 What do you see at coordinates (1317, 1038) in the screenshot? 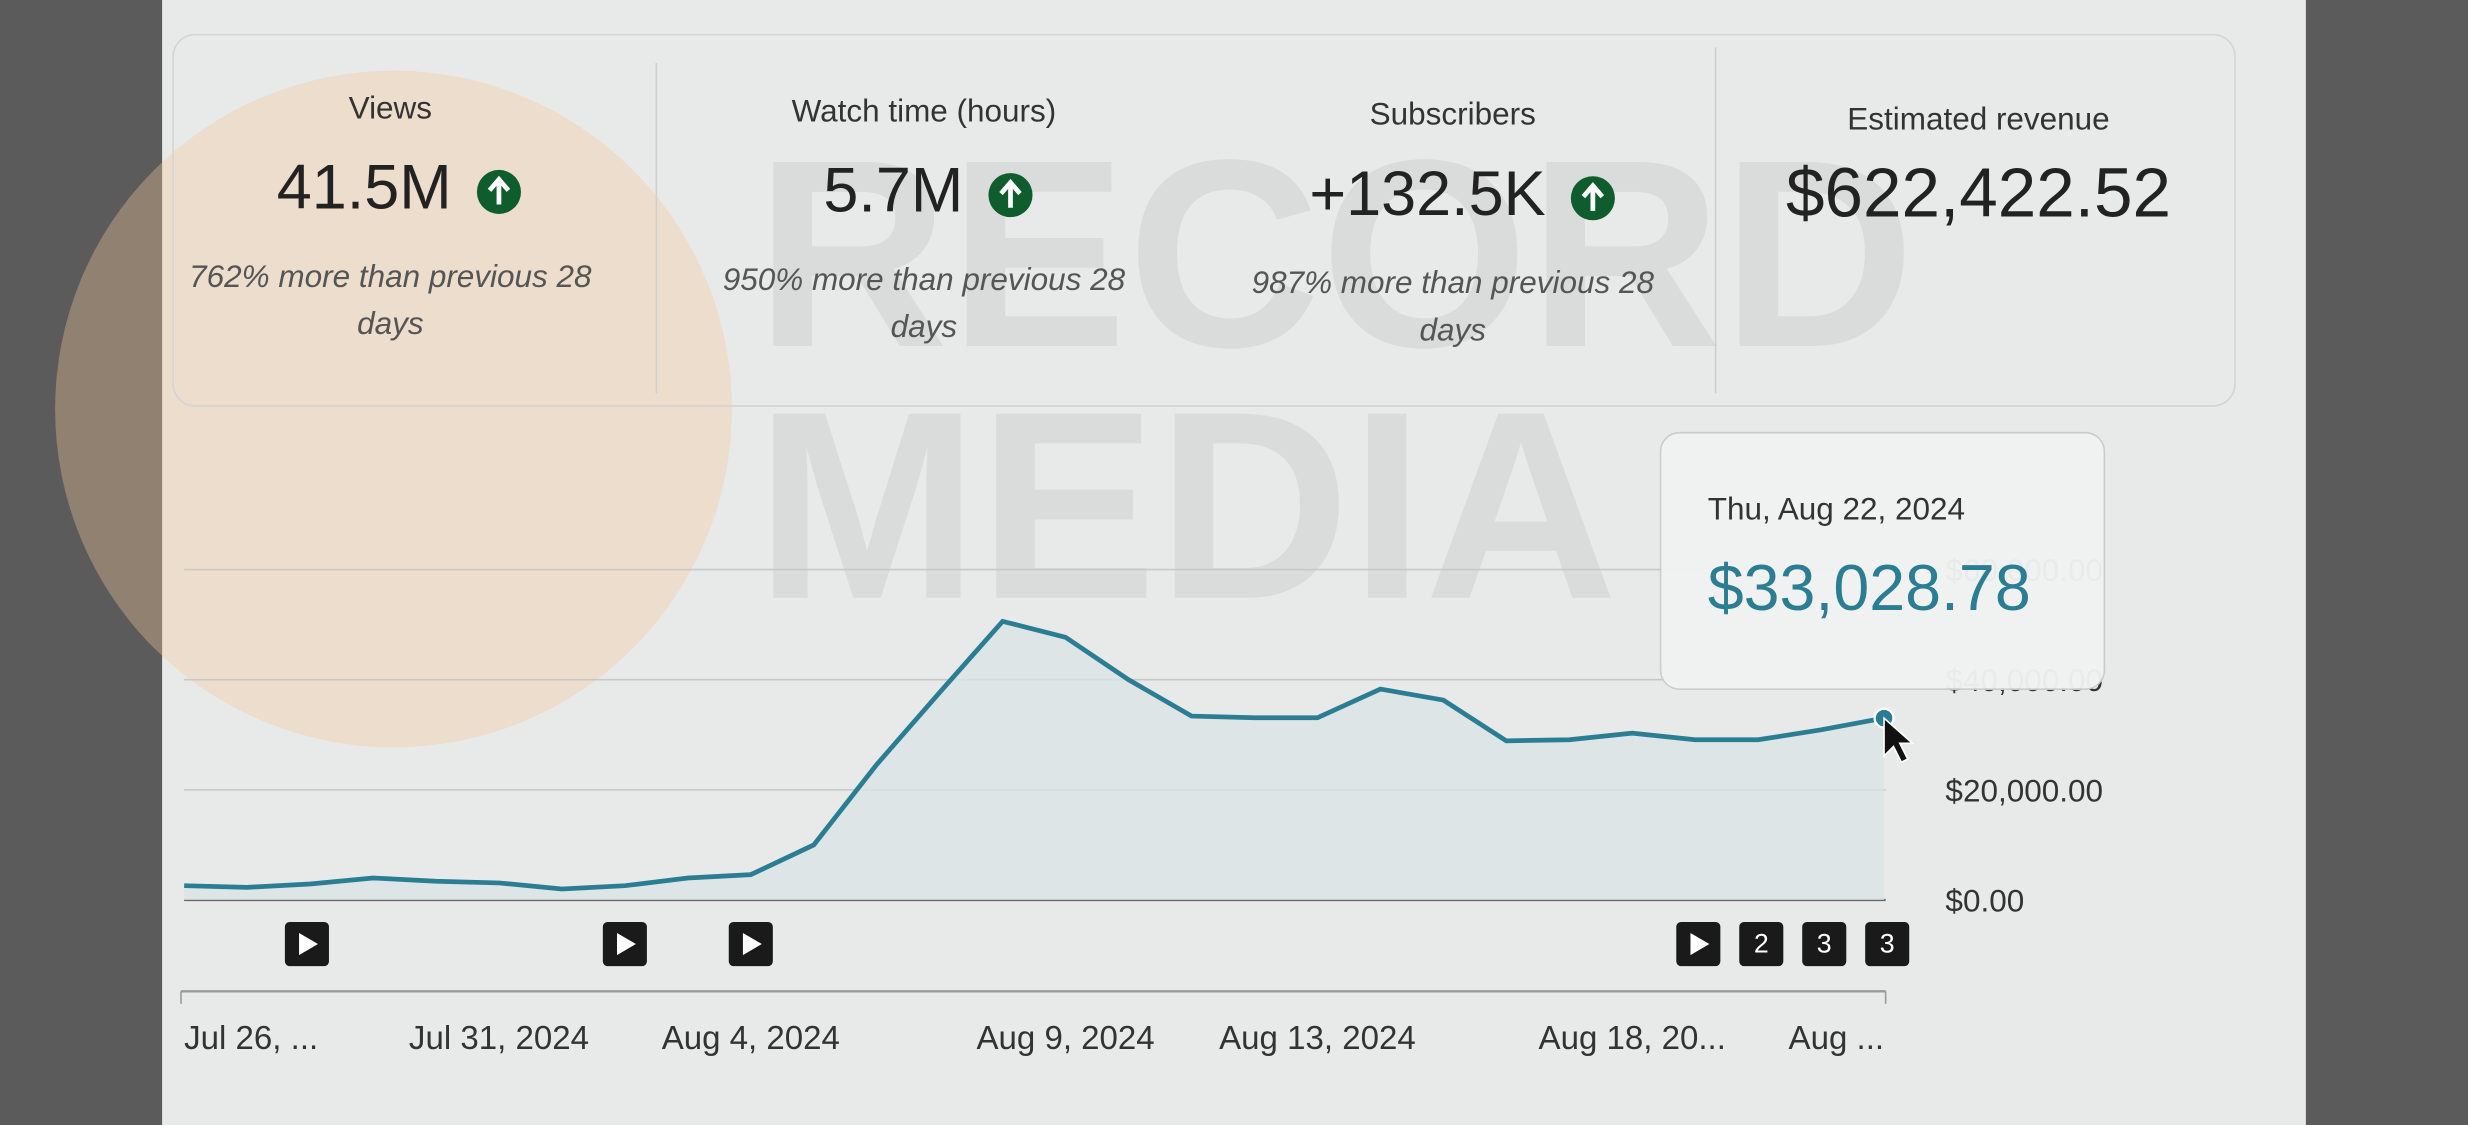
I see `x-tick-label: Aug 13, 2024` at bounding box center [1317, 1038].